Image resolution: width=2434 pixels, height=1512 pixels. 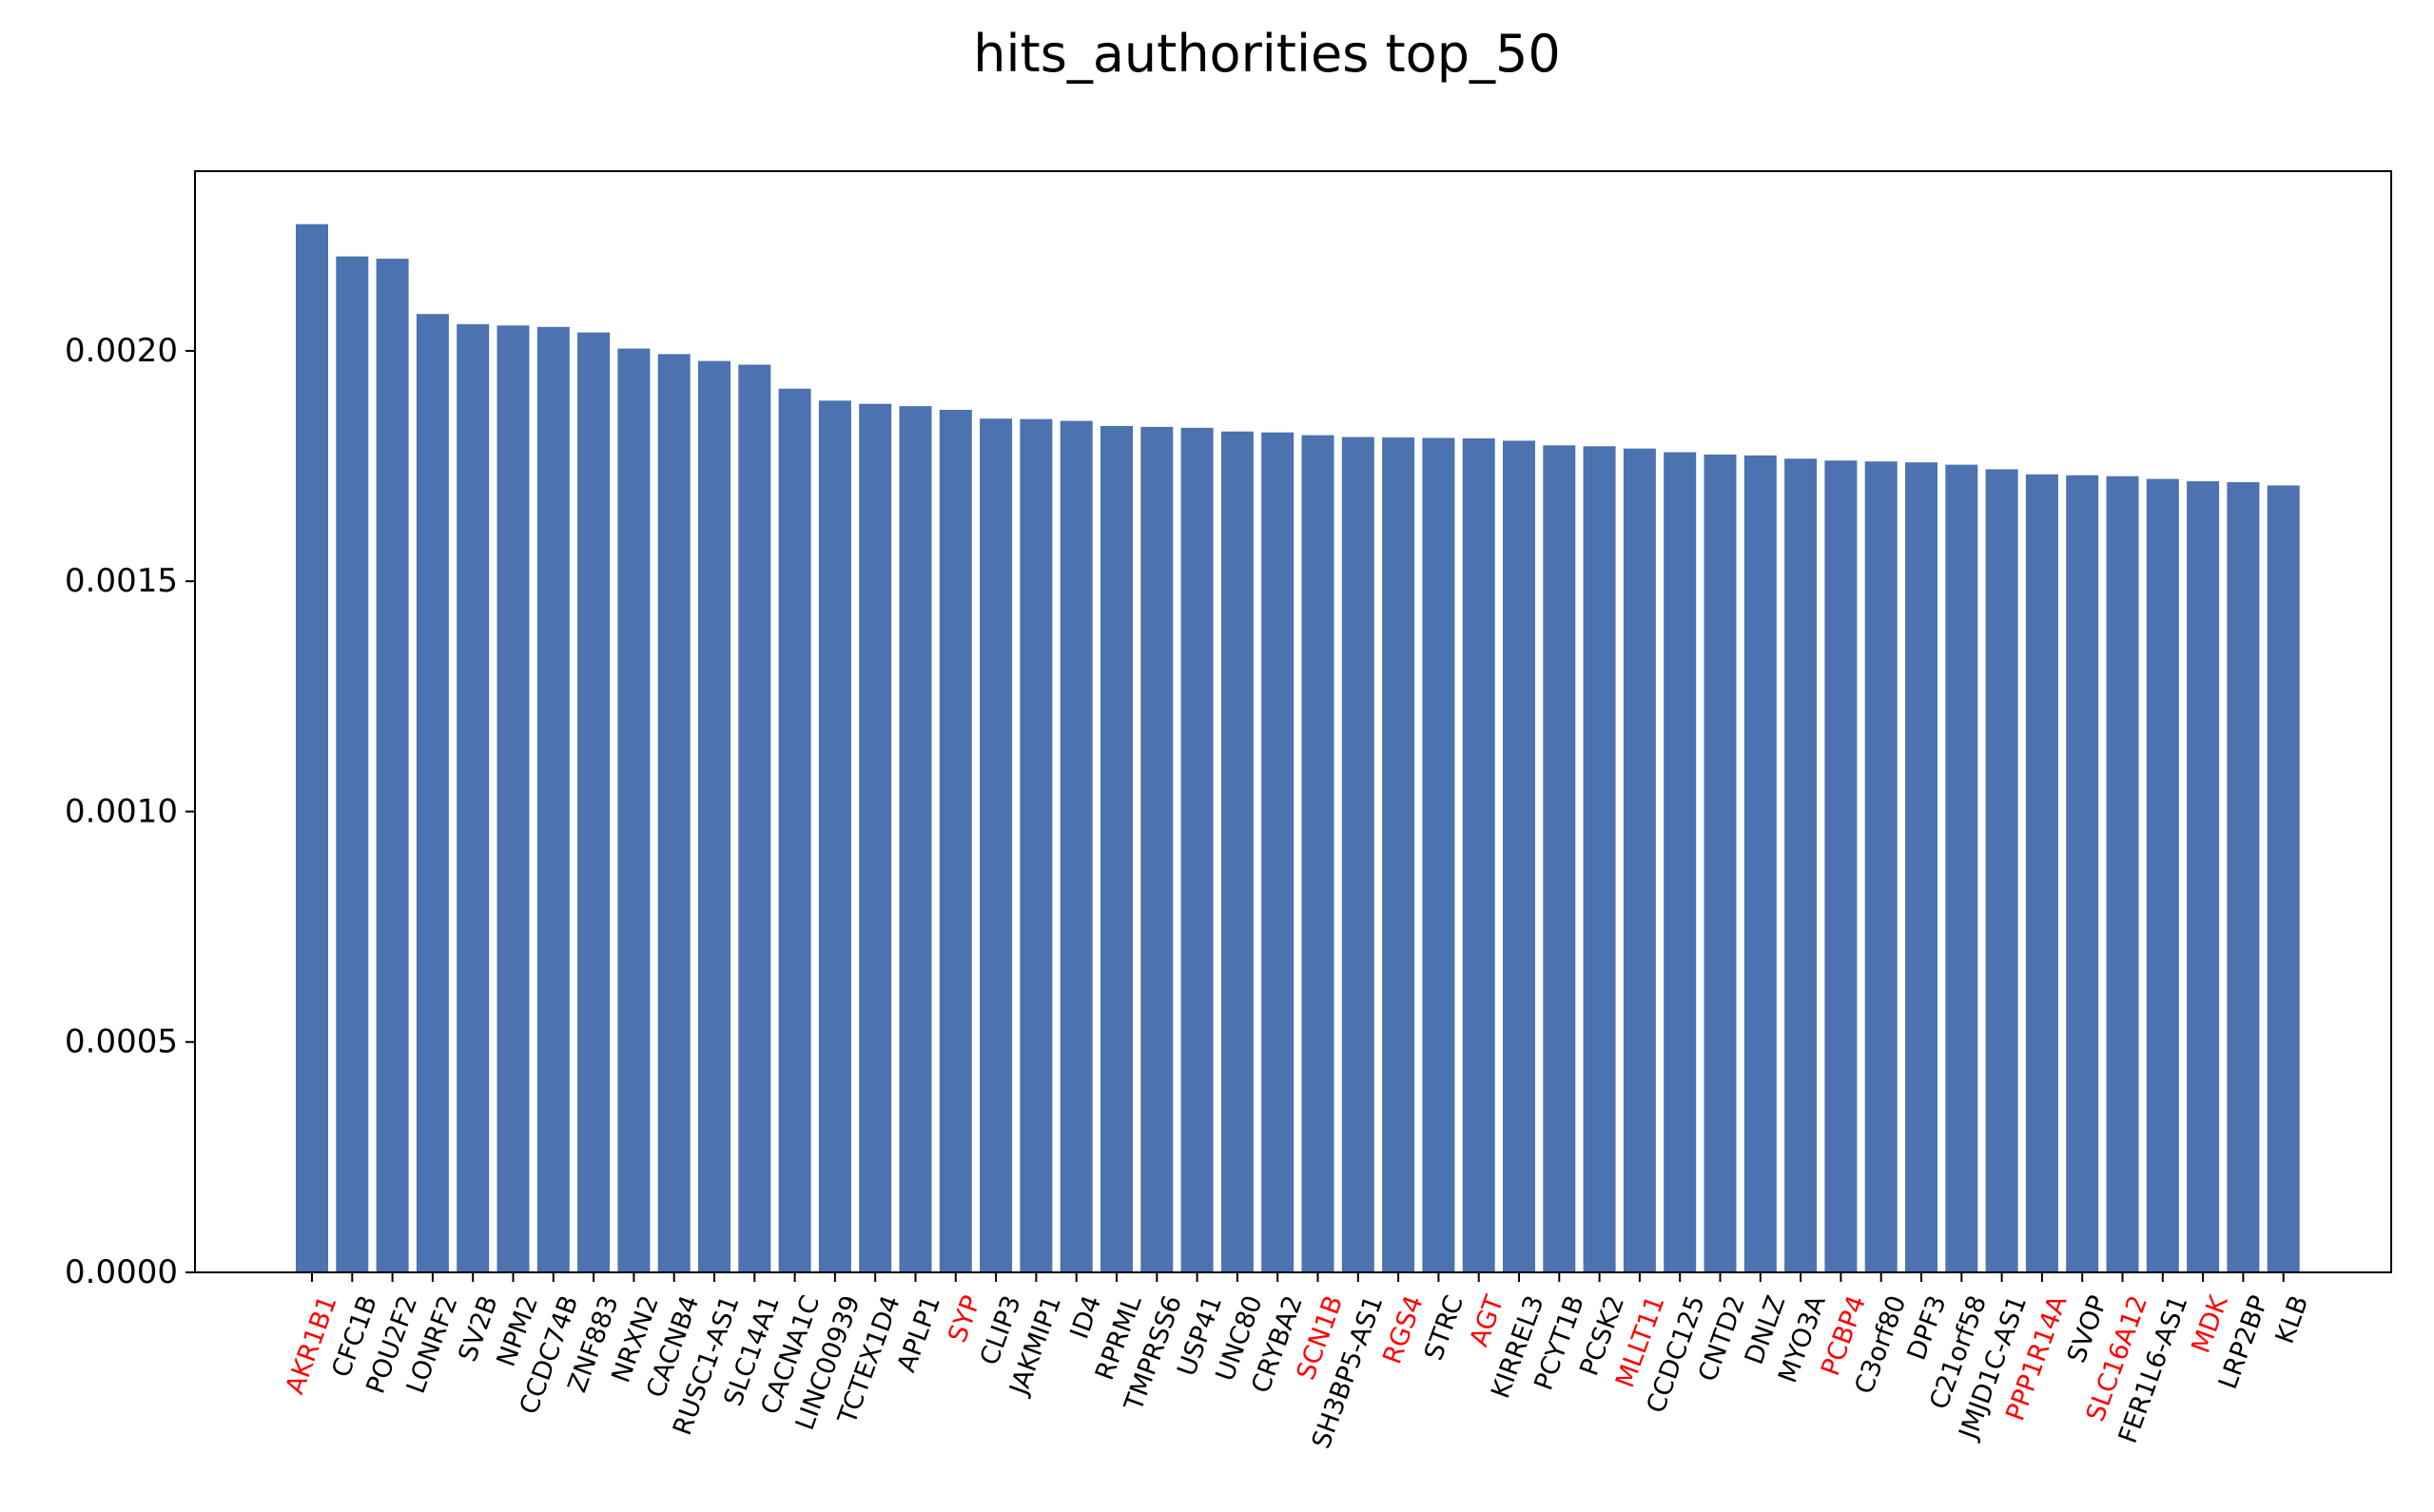 I want to click on bar-ccdc125, so click(x=1680, y=862).